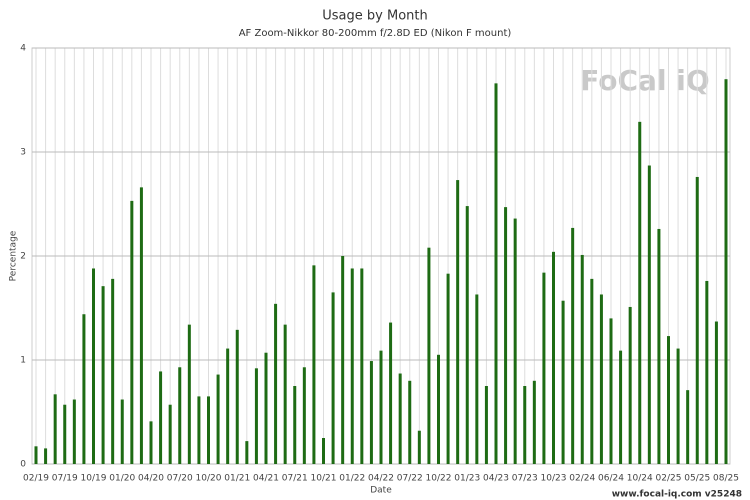 The image size is (750, 500). What do you see at coordinates (525, 479) in the screenshot?
I see `x-tick-label: 07/23` at bounding box center [525, 479].